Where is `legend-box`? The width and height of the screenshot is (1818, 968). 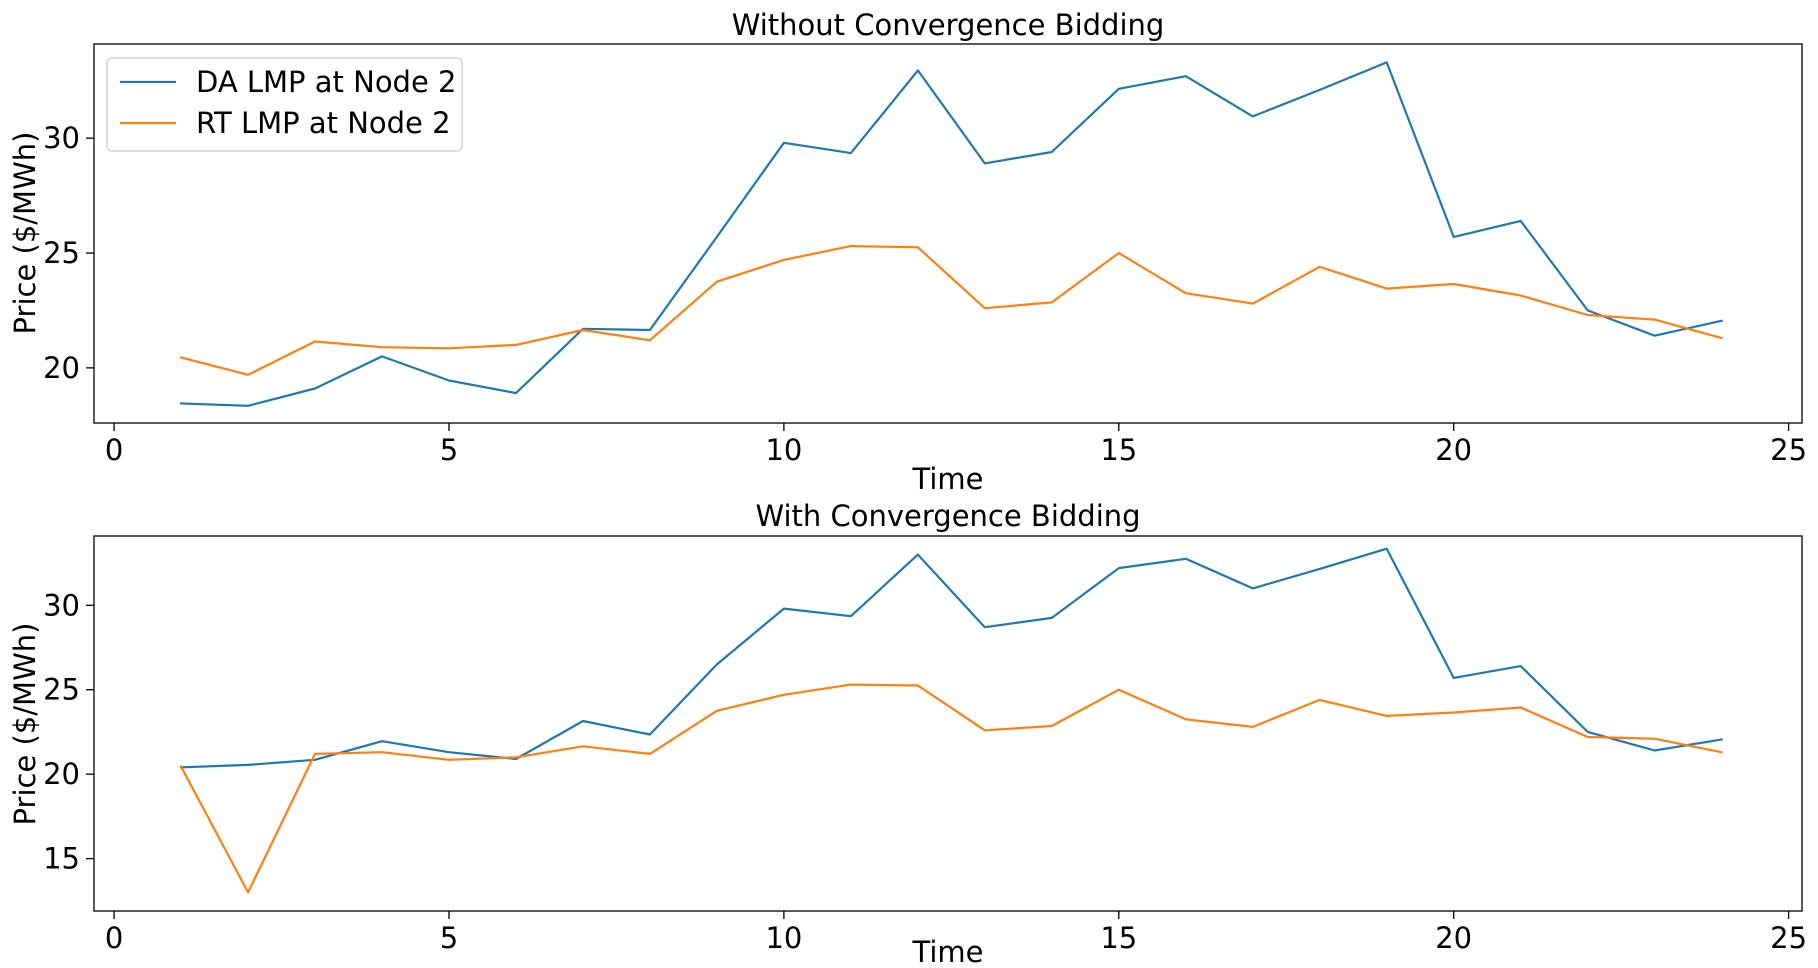
legend-box is located at coordinates (284, 104).